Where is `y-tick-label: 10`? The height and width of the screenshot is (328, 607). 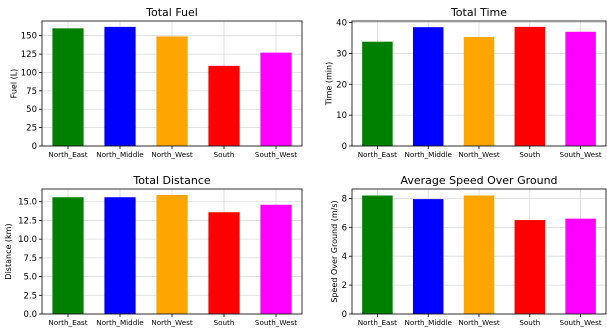 y-tick-label: 10 is located at coordinates (341, 116).